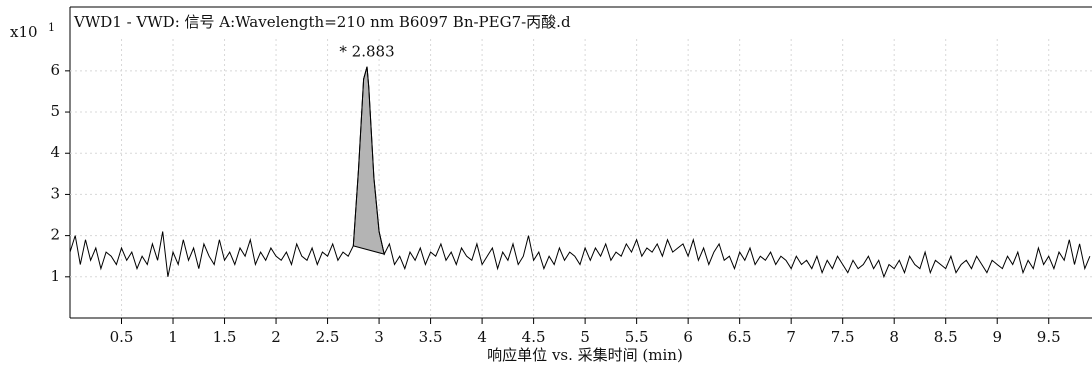 Image resolution: width=1092 pixels, height=367 pixels. What do you see at coordinates (51, 27) in the screenshot?
I see `y-label-exponent: 1` at bounding box center [51, 27].